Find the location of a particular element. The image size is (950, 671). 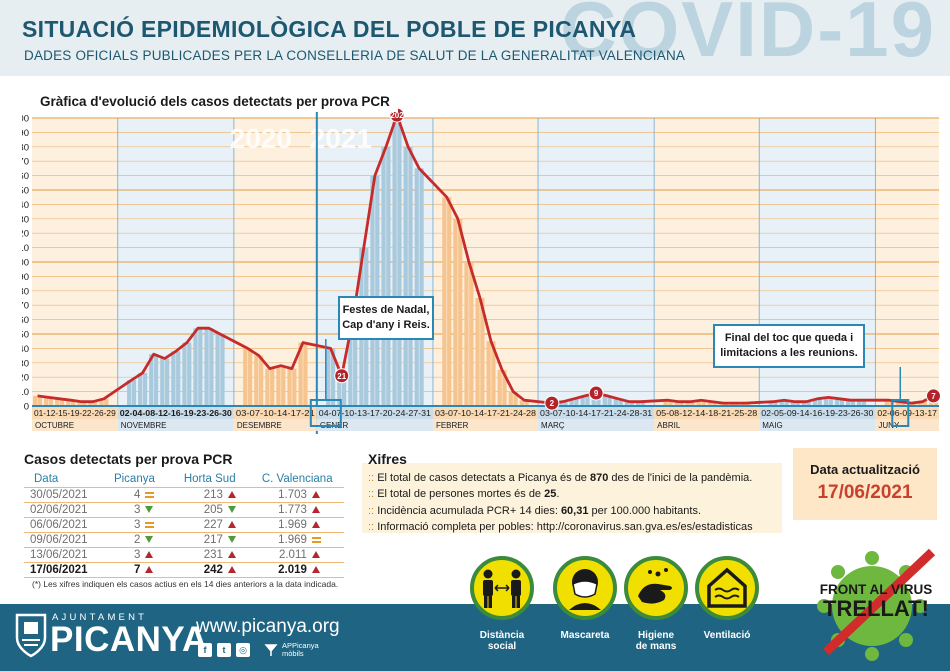

measure-label-distance: Distància social is located at coordinates (502, 641).